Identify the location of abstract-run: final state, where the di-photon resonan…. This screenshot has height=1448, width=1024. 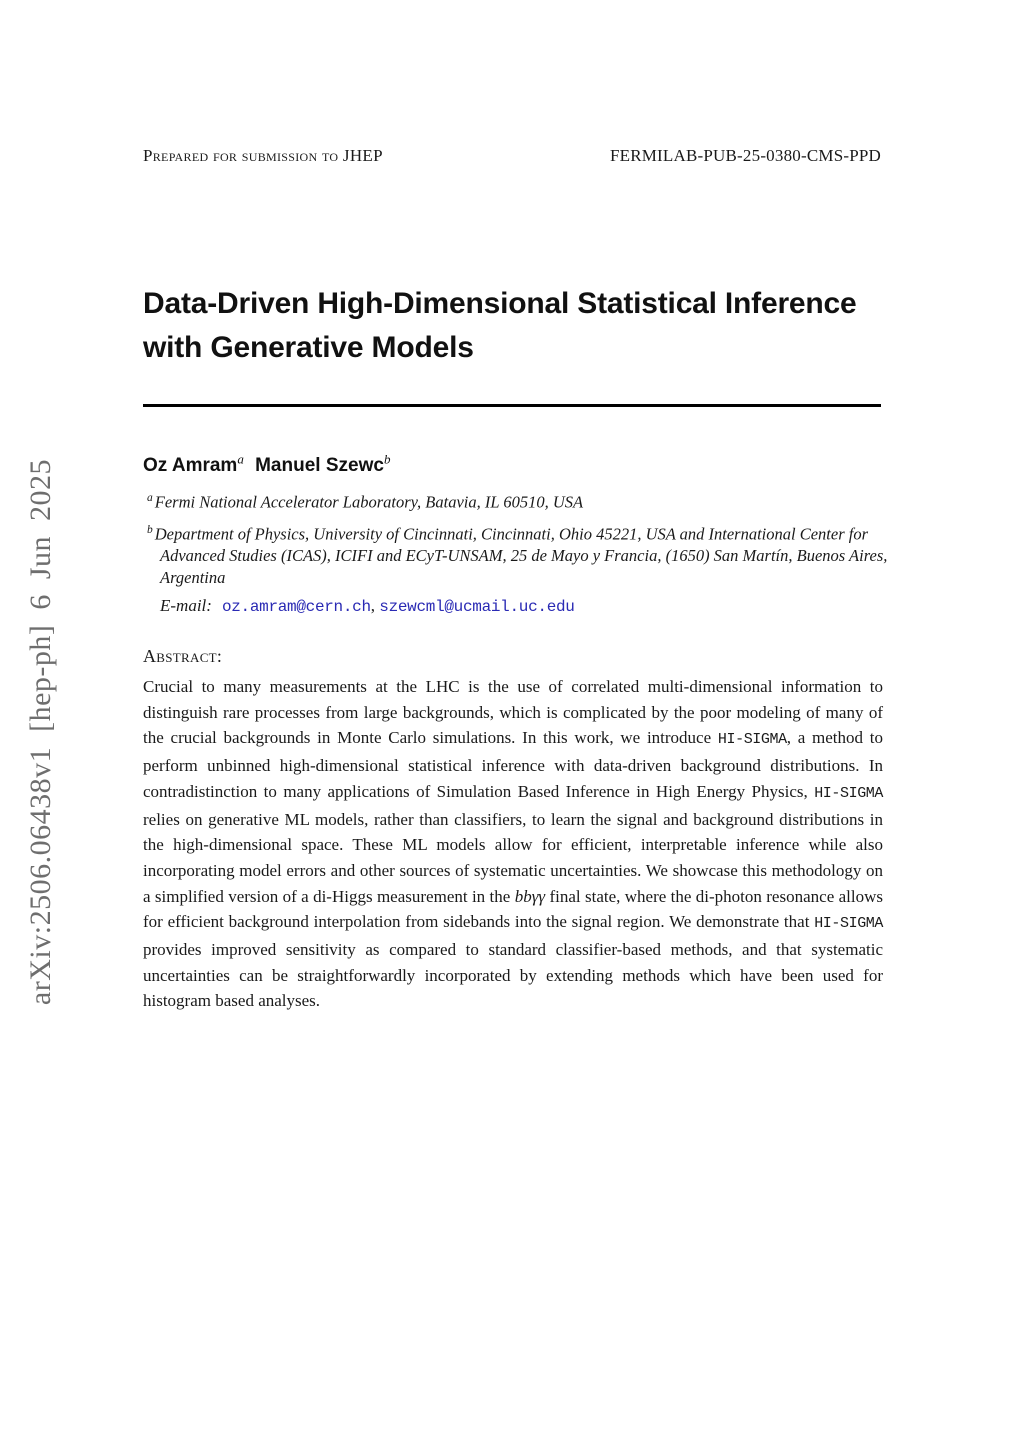
(513, 909).